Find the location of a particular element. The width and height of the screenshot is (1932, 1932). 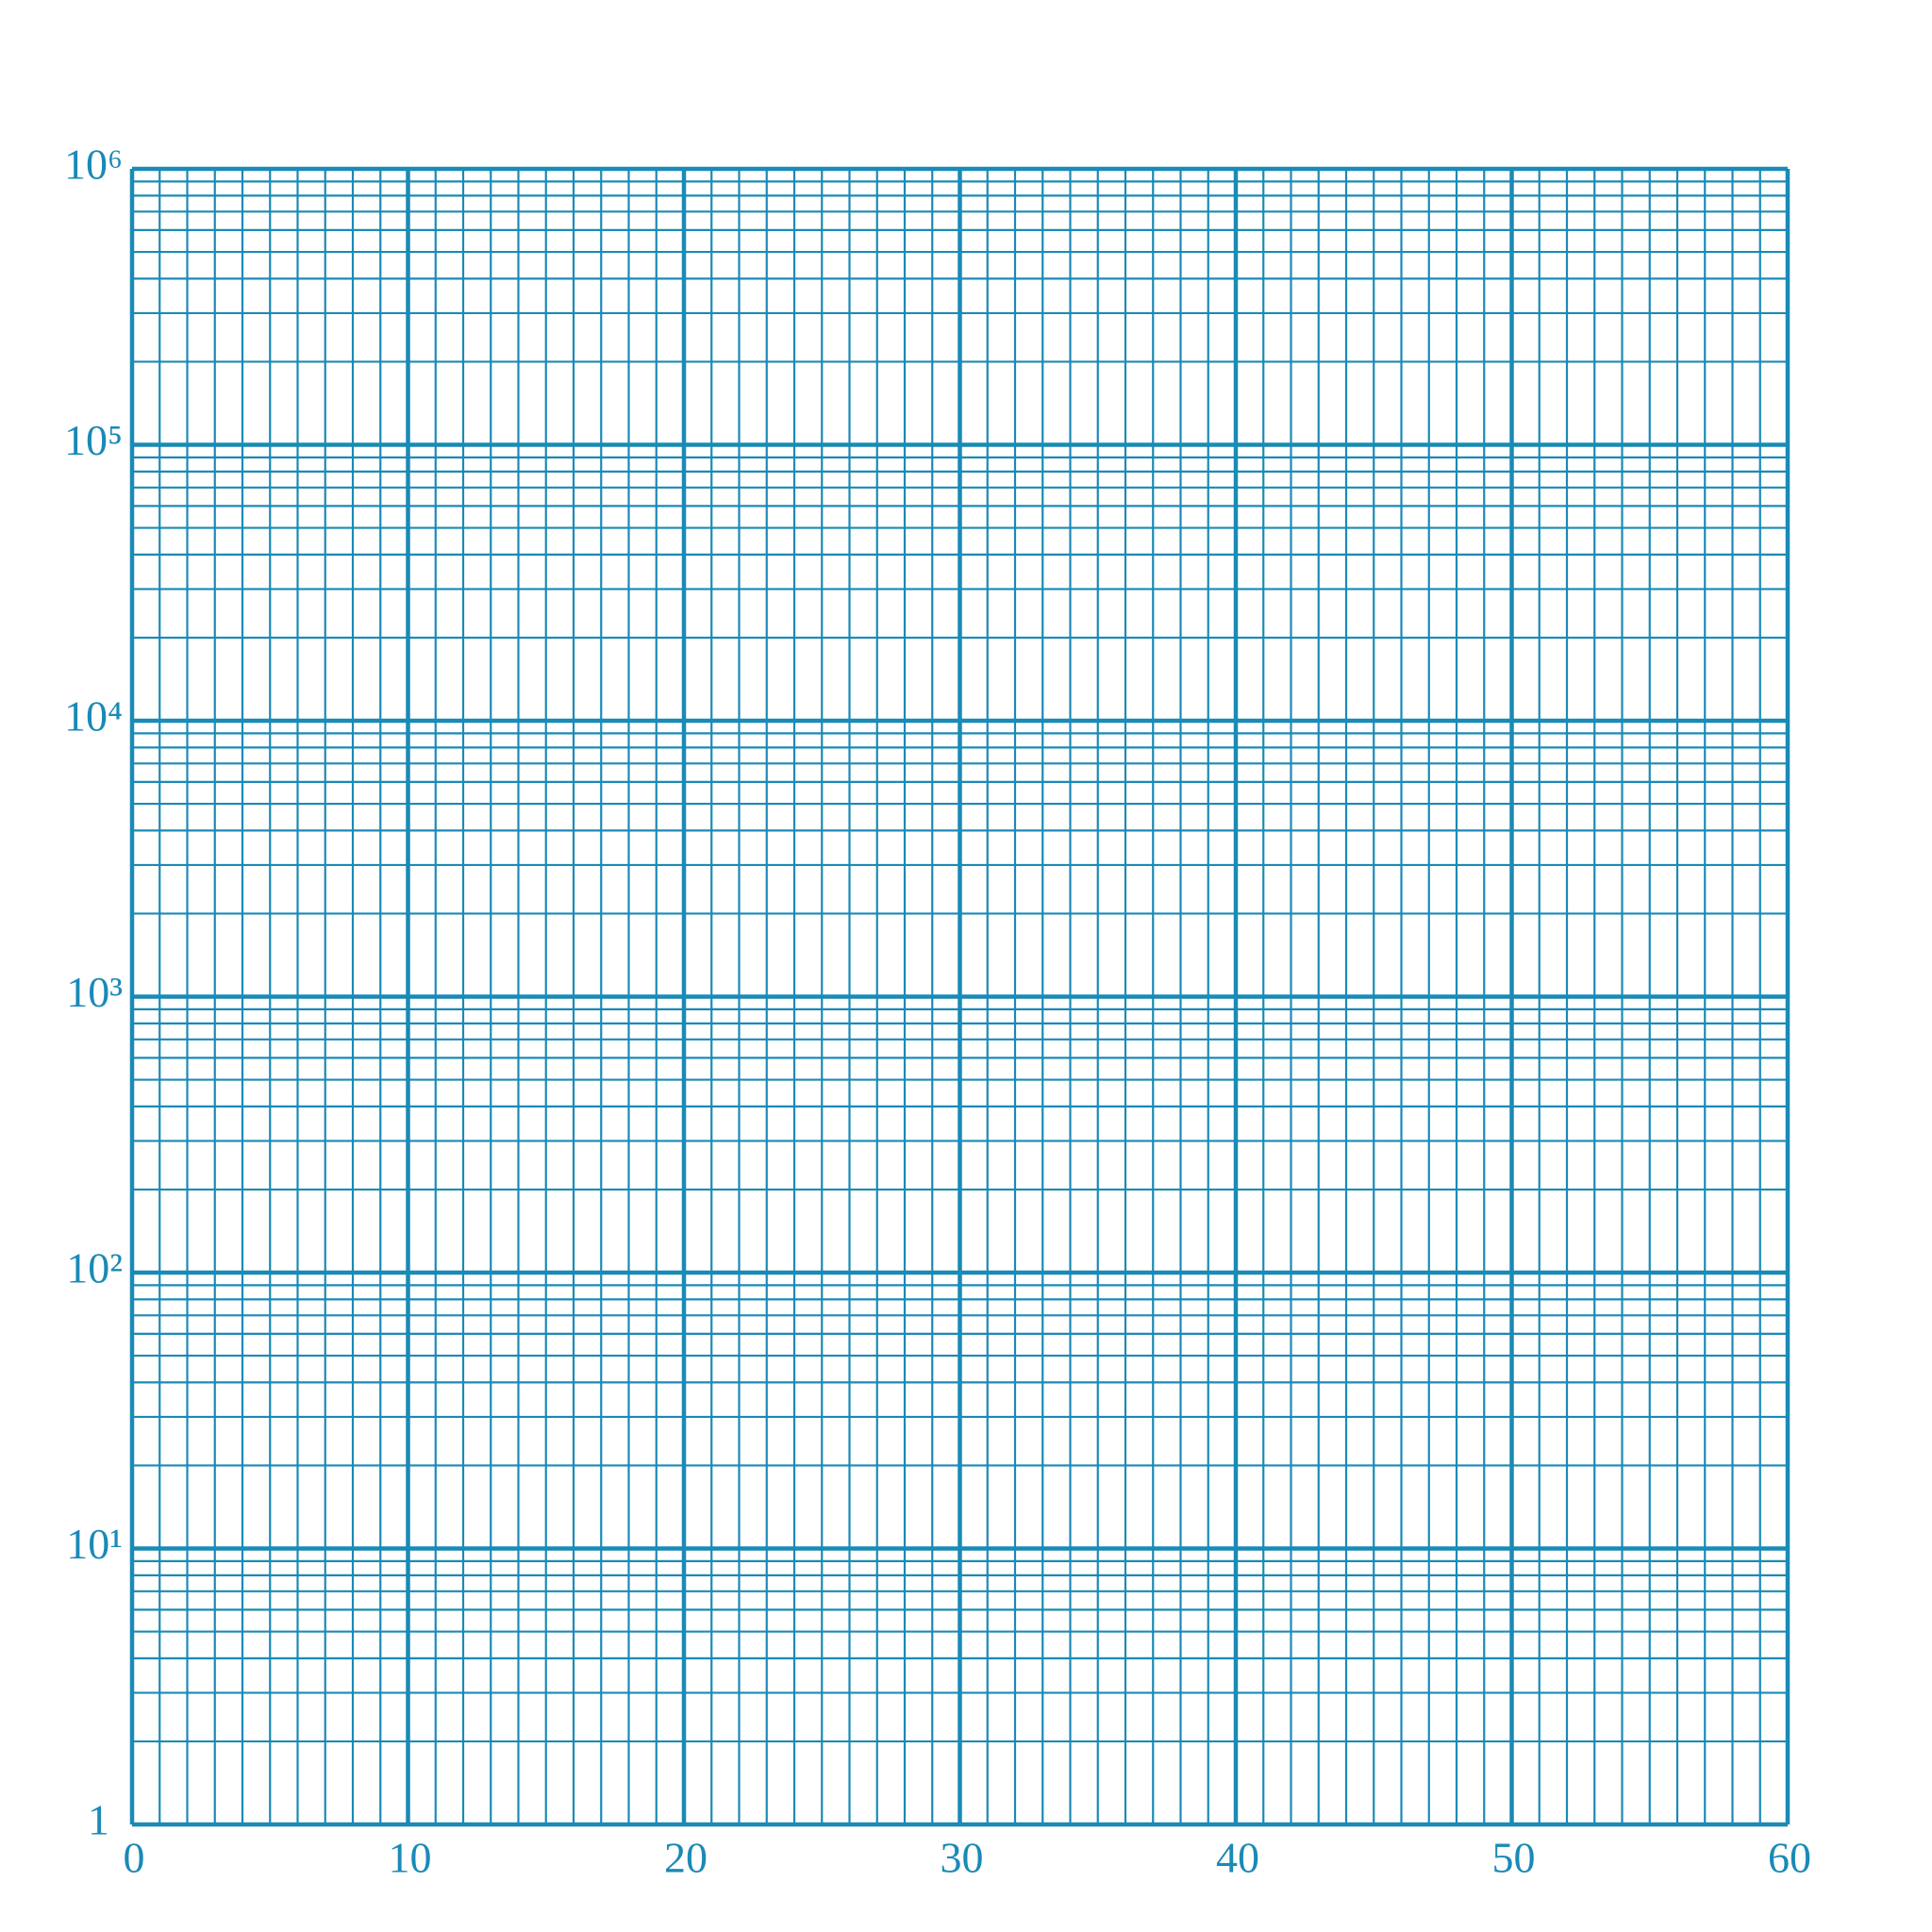

x-tick-label: 60 is located at coordinates (1790, 1858).